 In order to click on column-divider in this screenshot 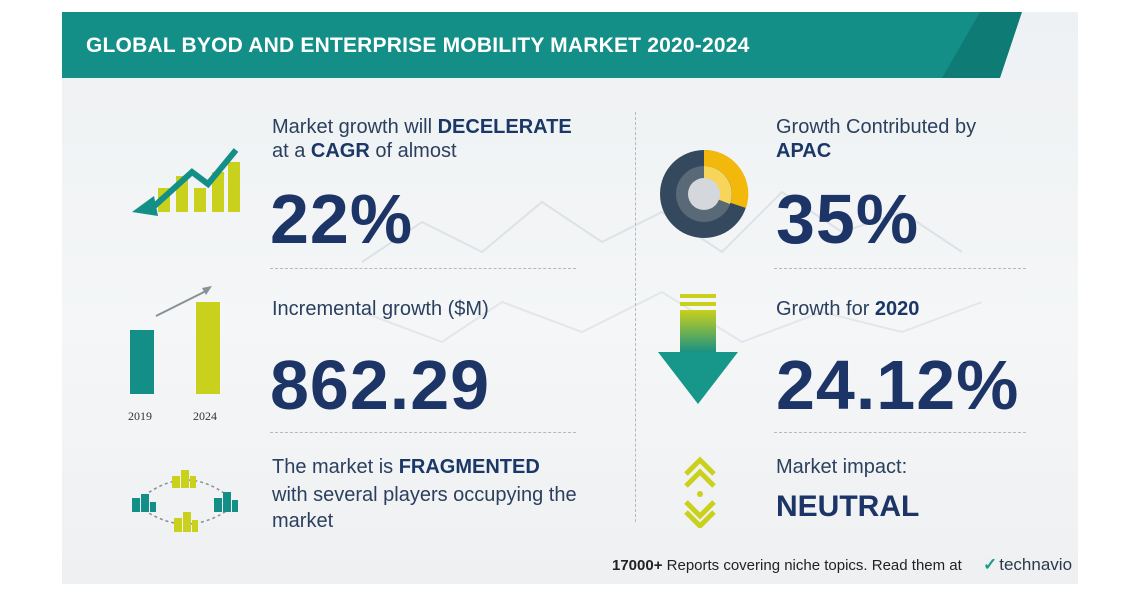, I will do `click(635, 317)`.